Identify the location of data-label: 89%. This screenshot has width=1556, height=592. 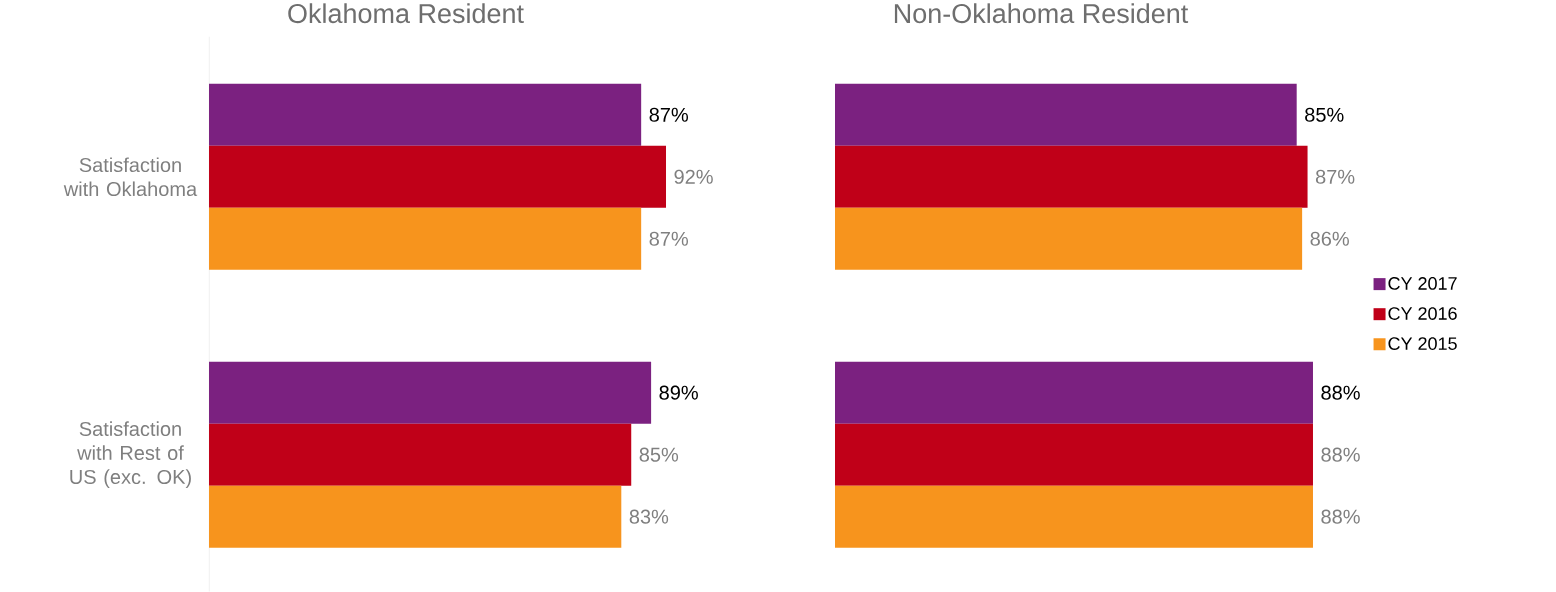
(678, 392).